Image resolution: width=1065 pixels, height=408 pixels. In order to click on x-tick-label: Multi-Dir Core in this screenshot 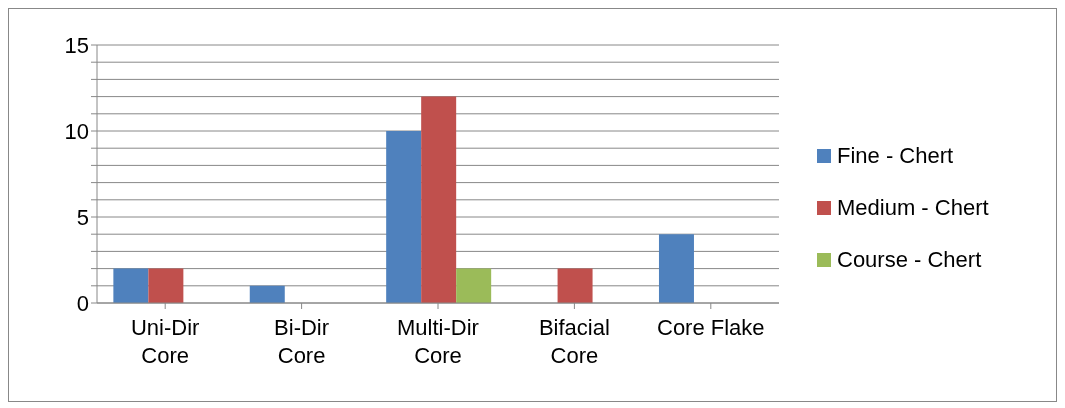, I will do `click(438, 341)`.